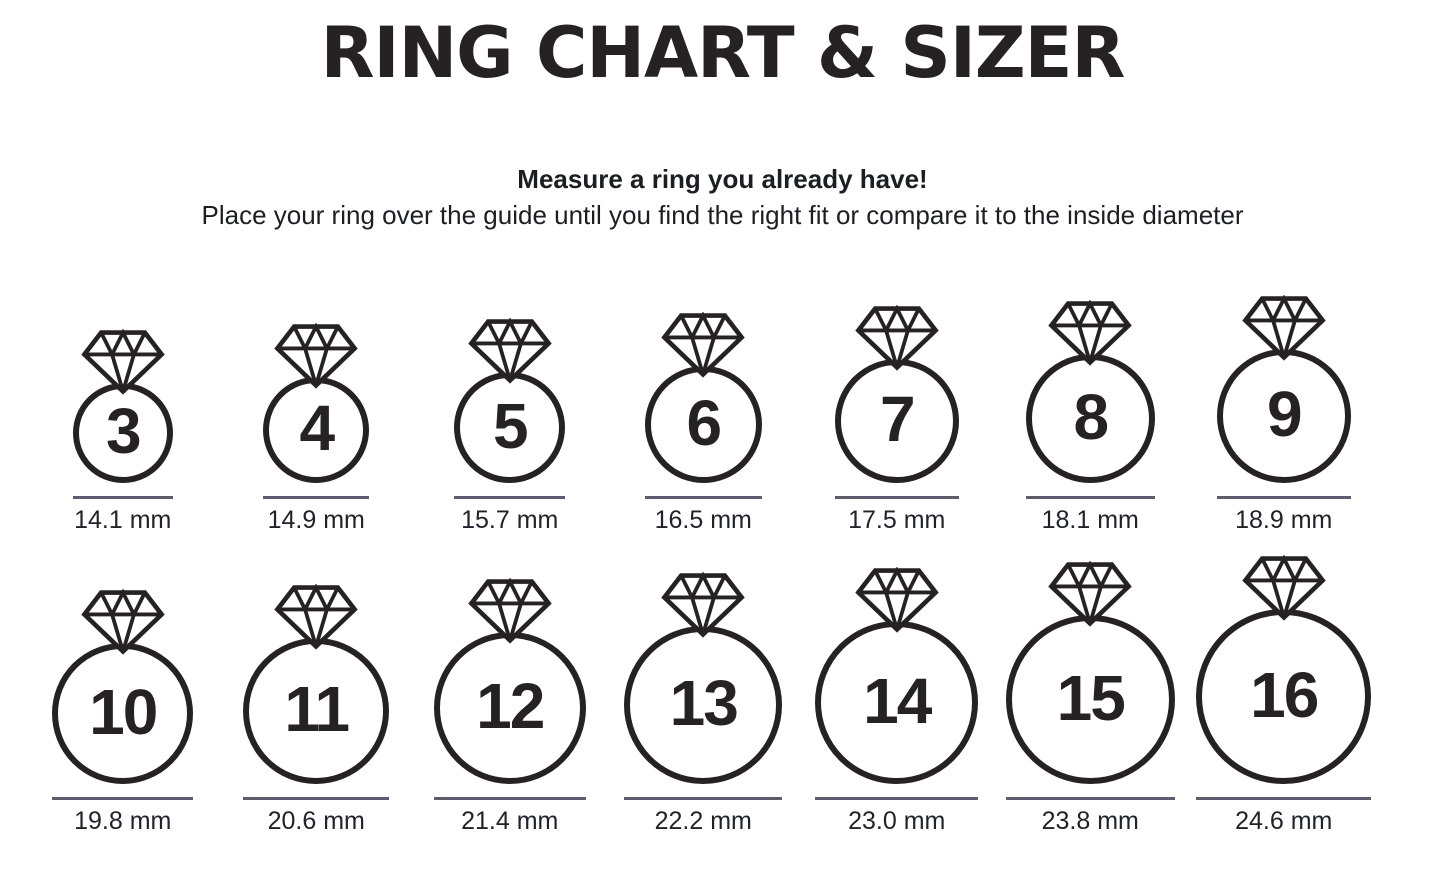  Describe the element at coordinates (703, 520) in the screenshot. I see `diameter-label: 16.5 mm` at that location.